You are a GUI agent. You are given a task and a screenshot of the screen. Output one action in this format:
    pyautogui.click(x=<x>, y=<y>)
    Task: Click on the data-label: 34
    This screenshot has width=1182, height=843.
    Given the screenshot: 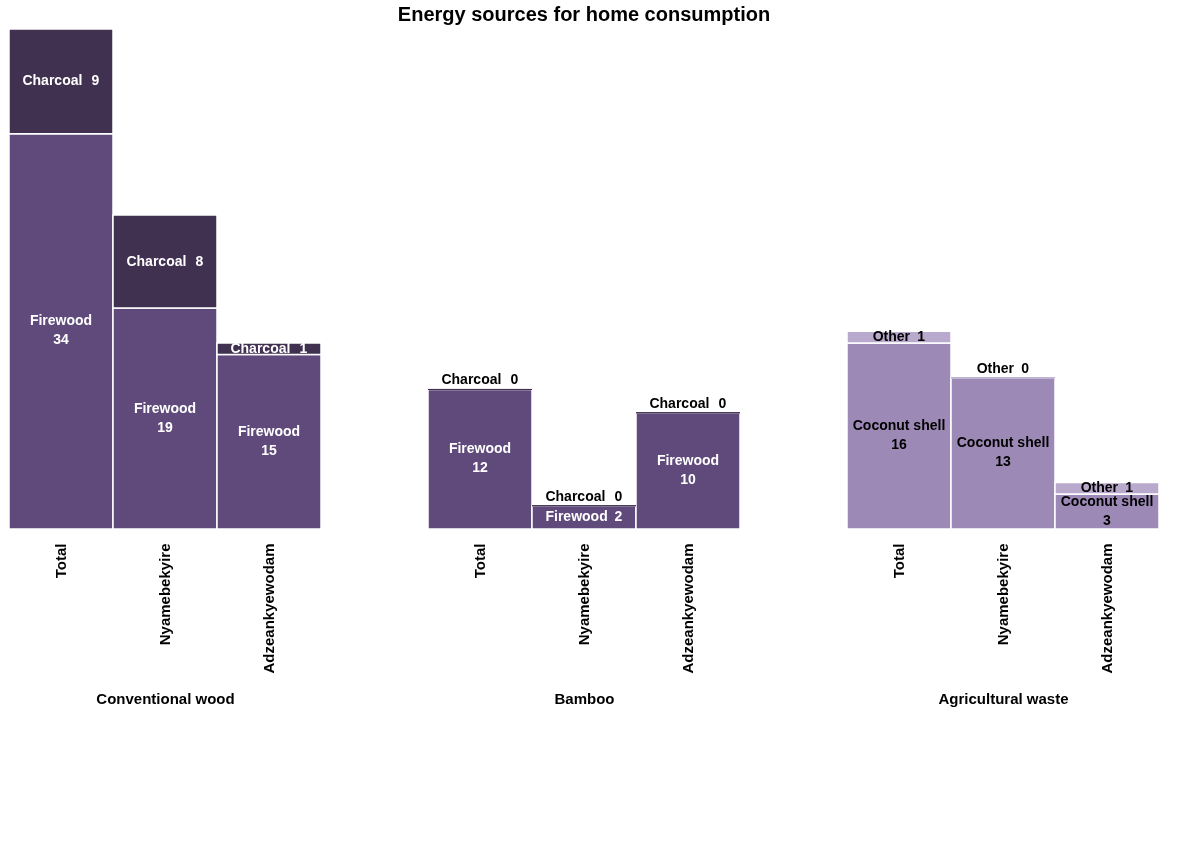 What is the action you would take?
    pyautogui.click(x=61, y=339)
    